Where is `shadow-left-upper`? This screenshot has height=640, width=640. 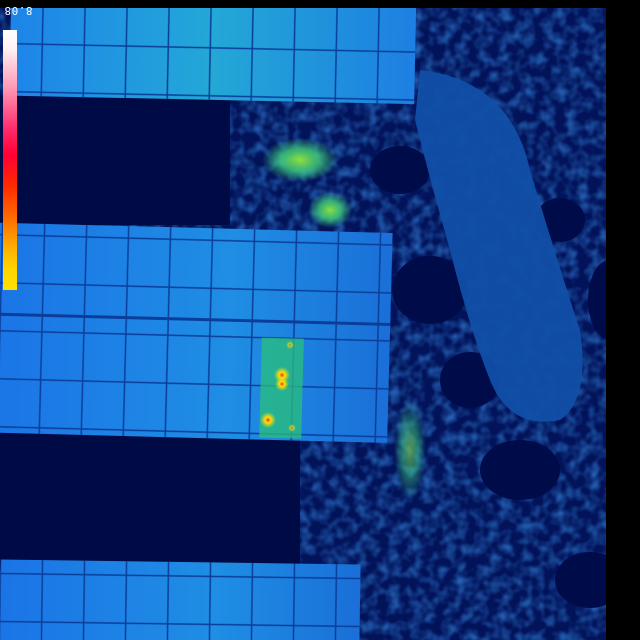 shadow-left-upper is located at coordinates (115, 160).